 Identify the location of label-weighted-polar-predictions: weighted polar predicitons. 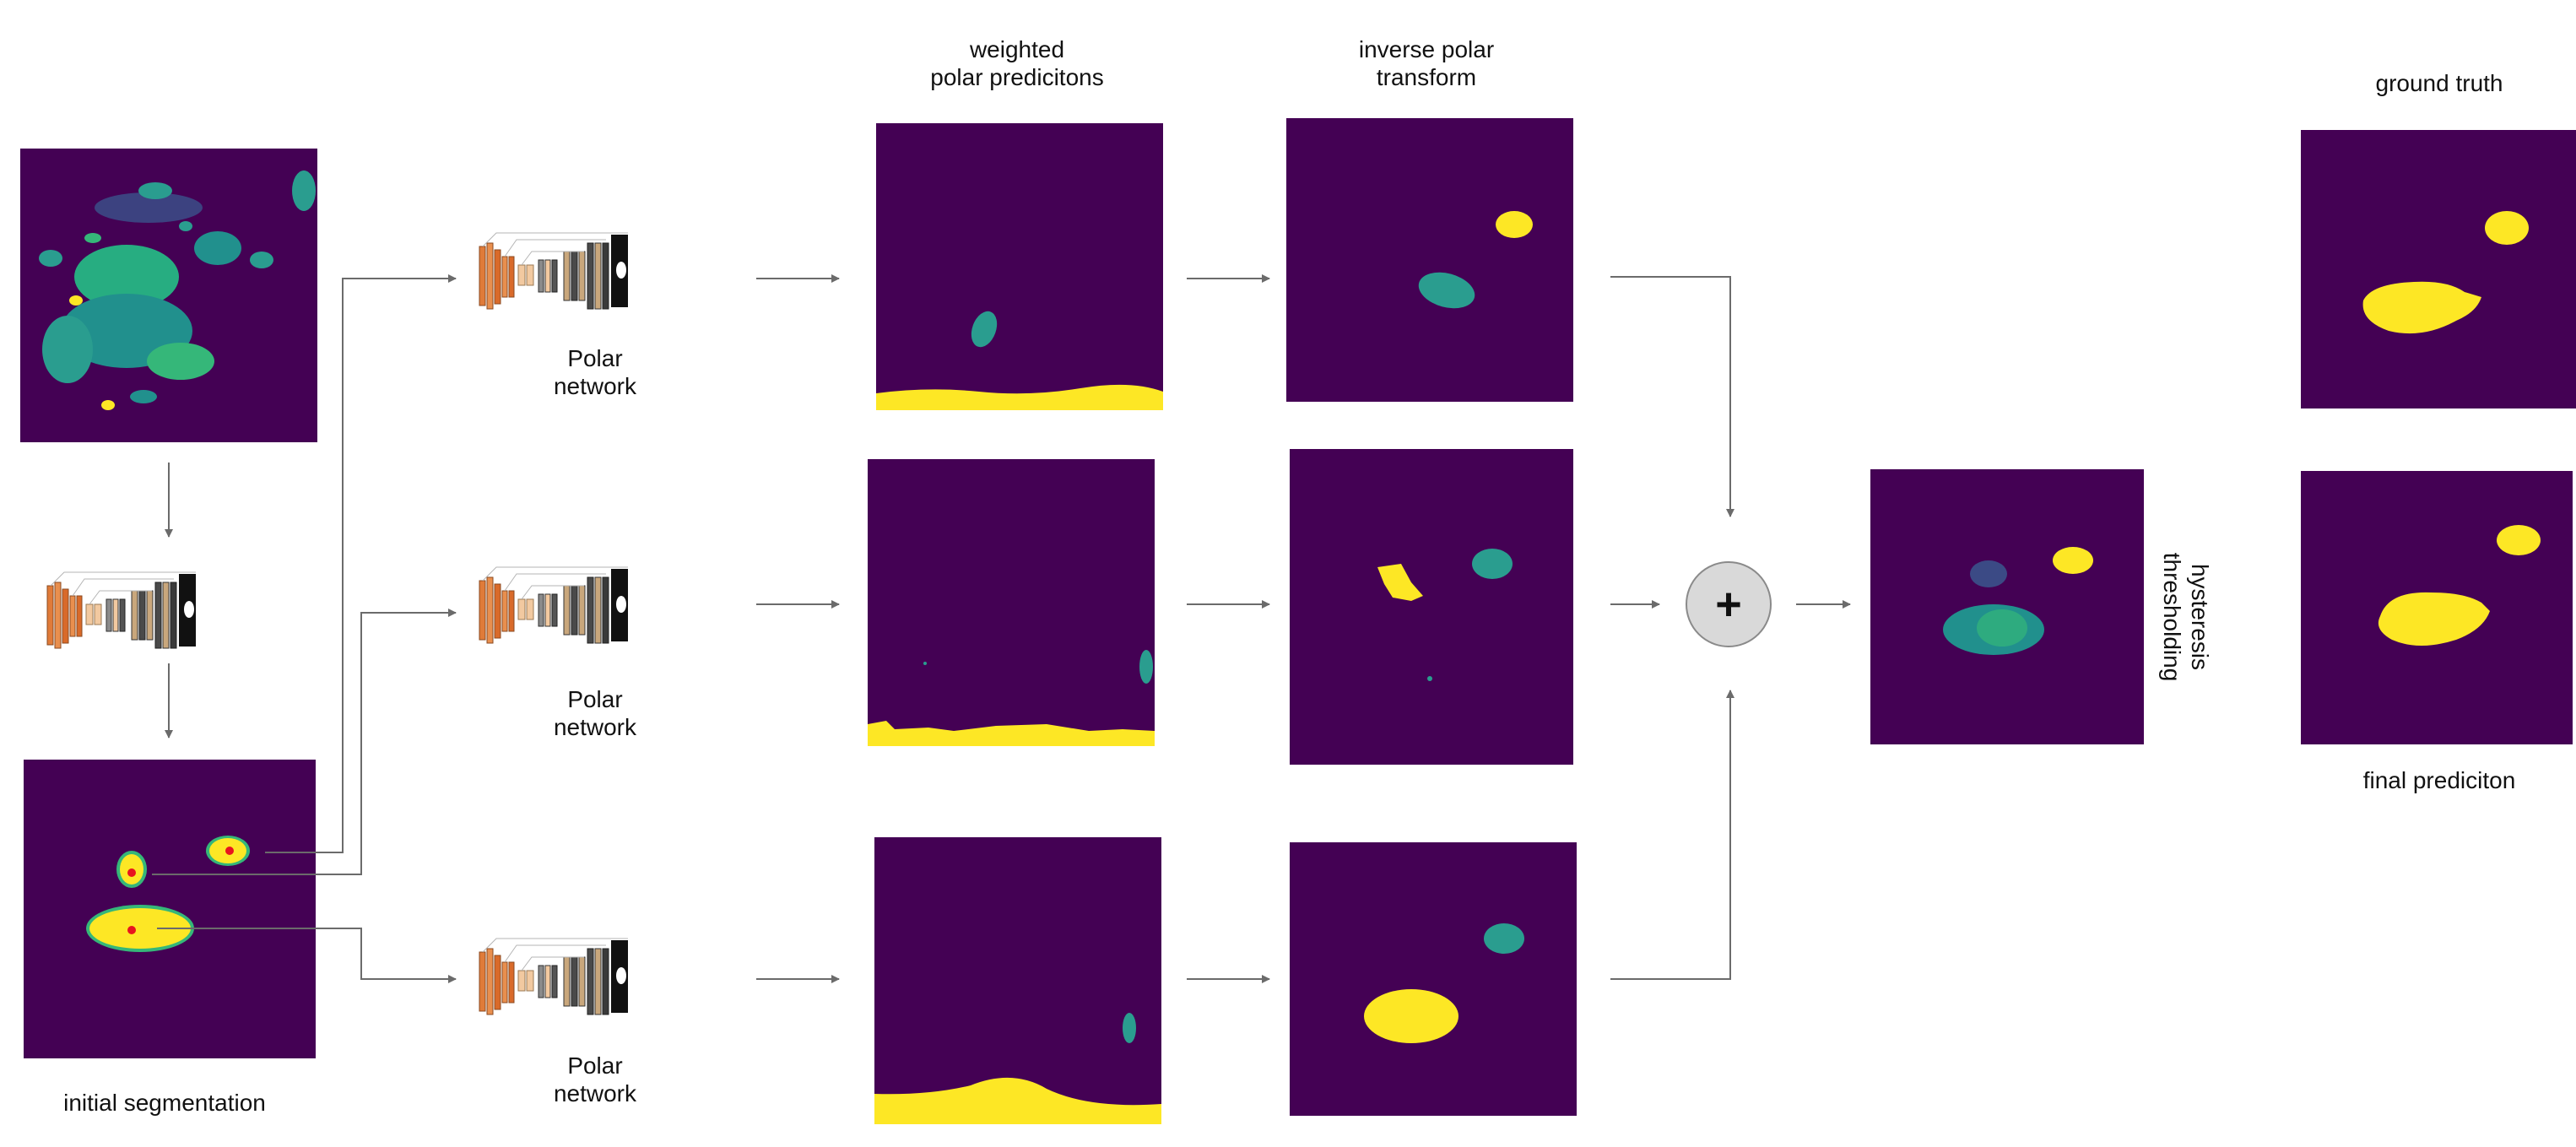
(1017, 63).